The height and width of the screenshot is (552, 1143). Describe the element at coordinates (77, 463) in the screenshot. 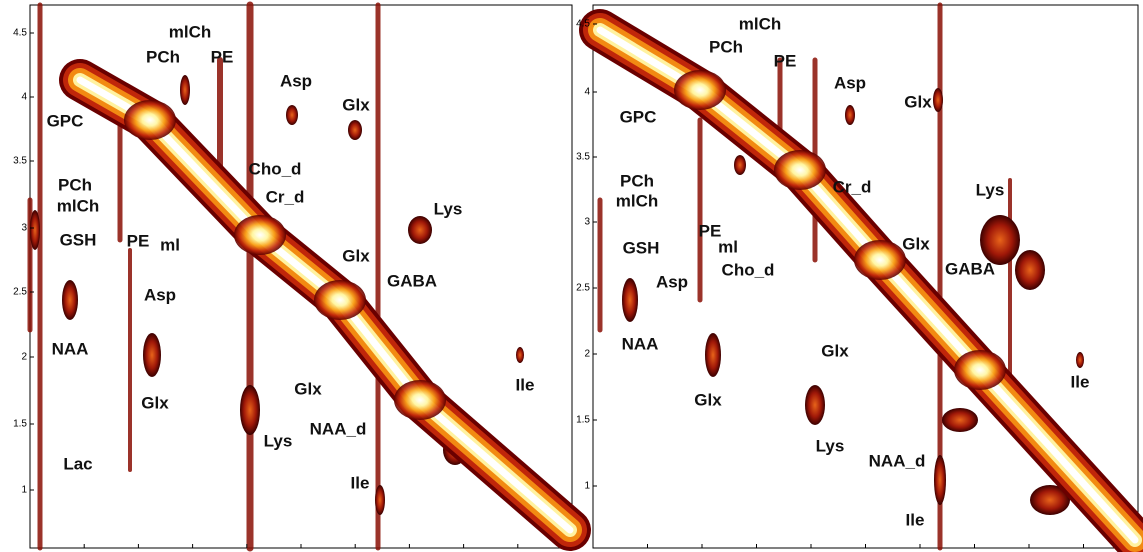

I see `peak-label: Lac` at that location.